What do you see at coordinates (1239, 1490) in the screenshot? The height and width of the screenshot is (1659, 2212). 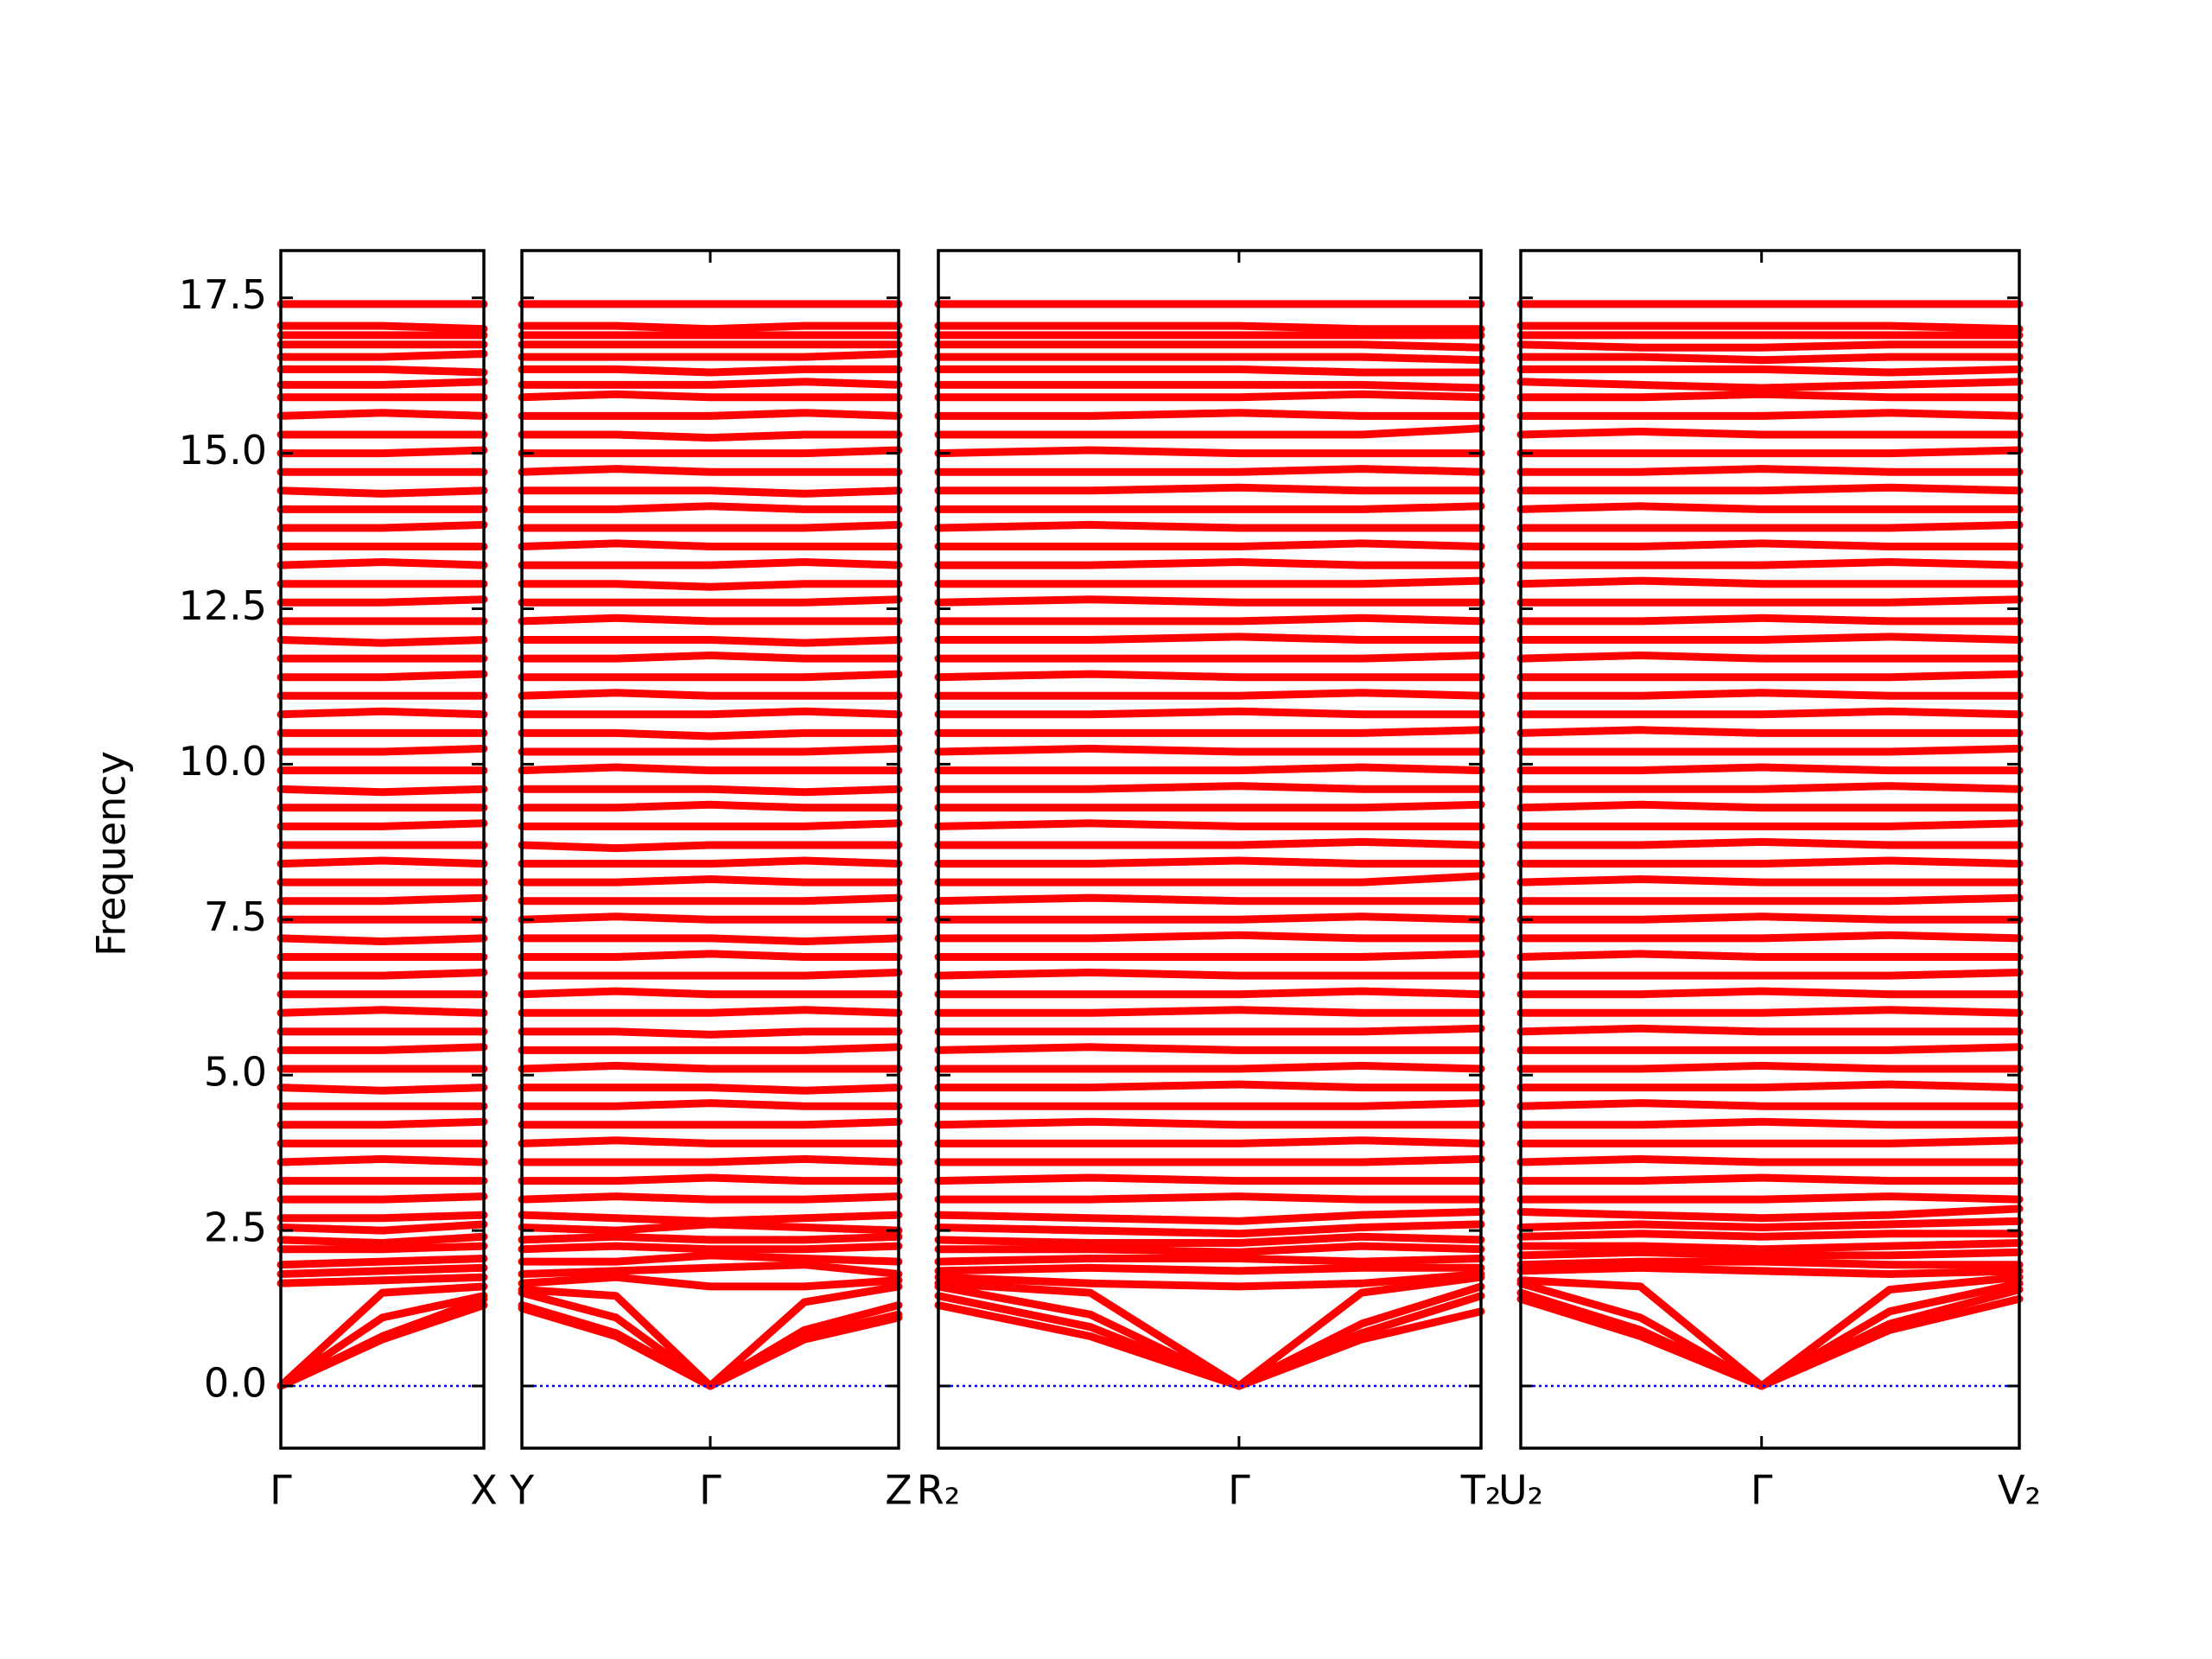 I see `x-tick-label: Γ` at bounding box center [1239, 1490].